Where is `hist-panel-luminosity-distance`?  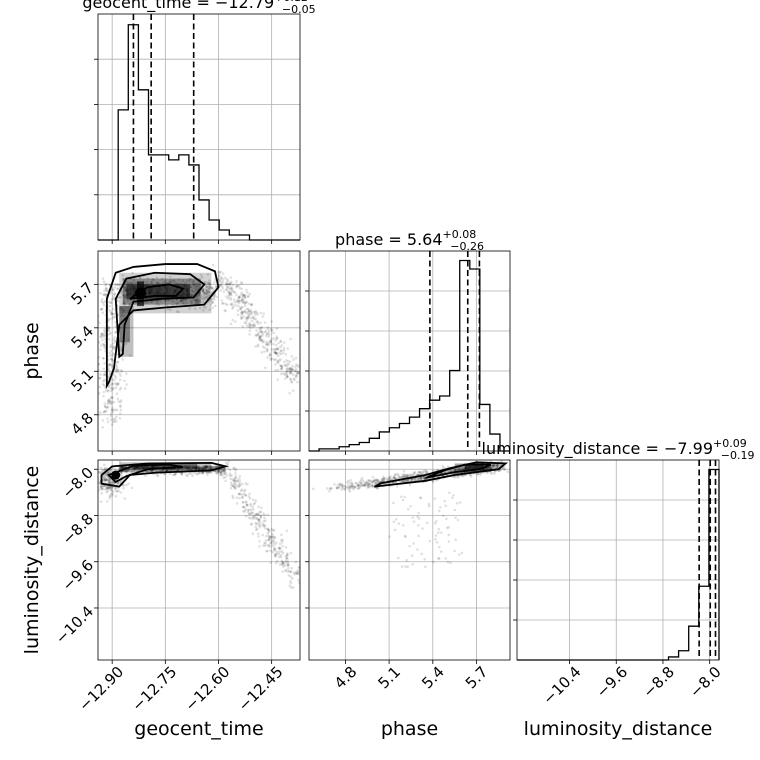 hist-panel-luminosity-distance is located at coordinates (616, 561).